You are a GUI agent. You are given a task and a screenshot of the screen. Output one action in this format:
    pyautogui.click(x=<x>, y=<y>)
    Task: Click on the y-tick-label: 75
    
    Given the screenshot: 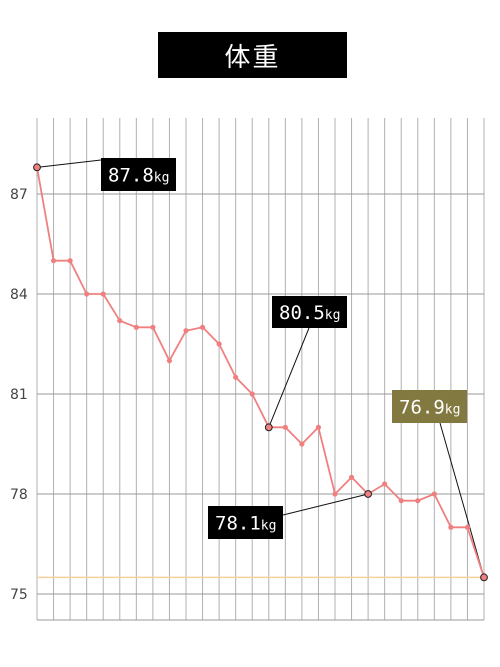 What is the action you would take?
    pyautogui.click(x=19, y=595)
    